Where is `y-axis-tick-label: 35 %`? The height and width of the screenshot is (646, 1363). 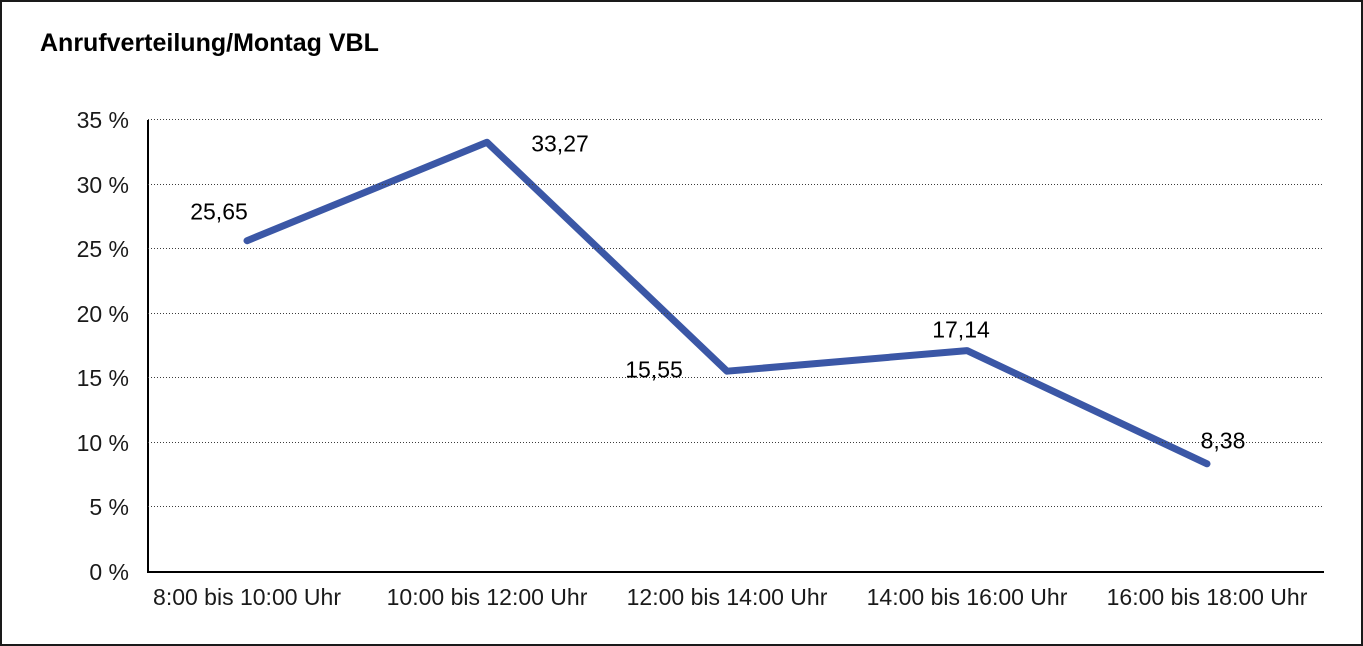
y-axis-tick-label: 35 % is located at coordinates (102, 120).